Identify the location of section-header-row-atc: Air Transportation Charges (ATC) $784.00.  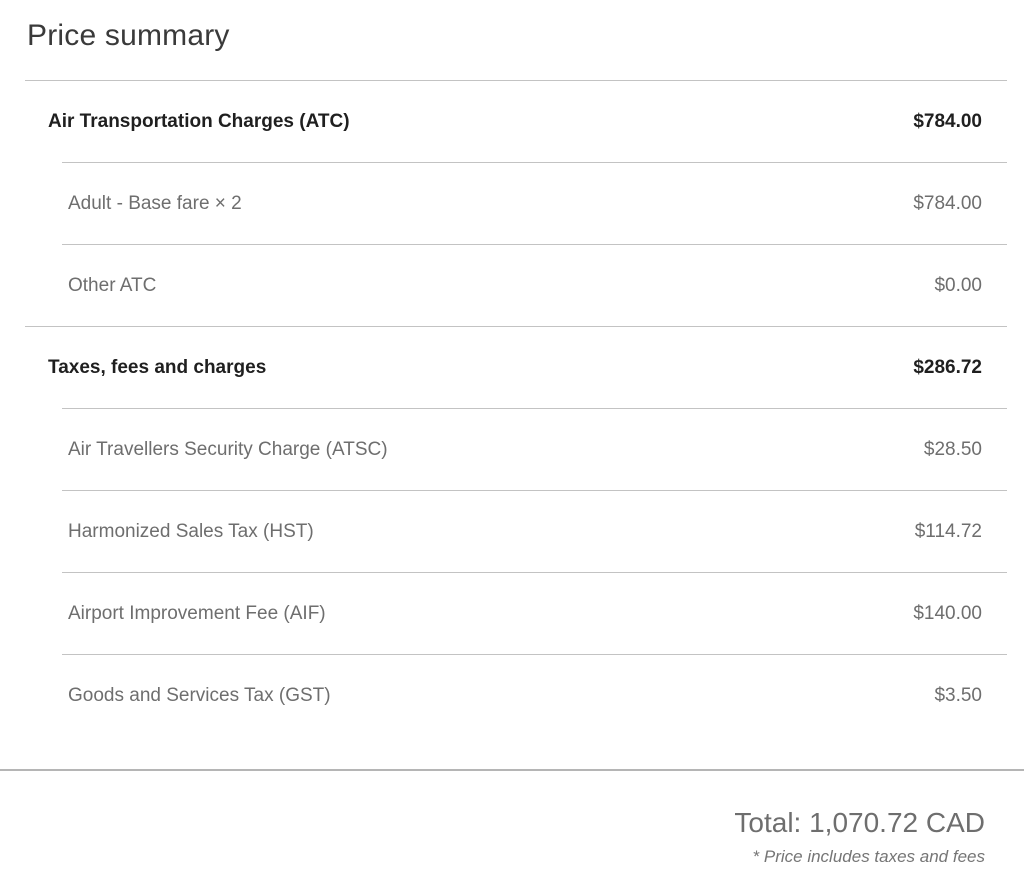
(512, 121).